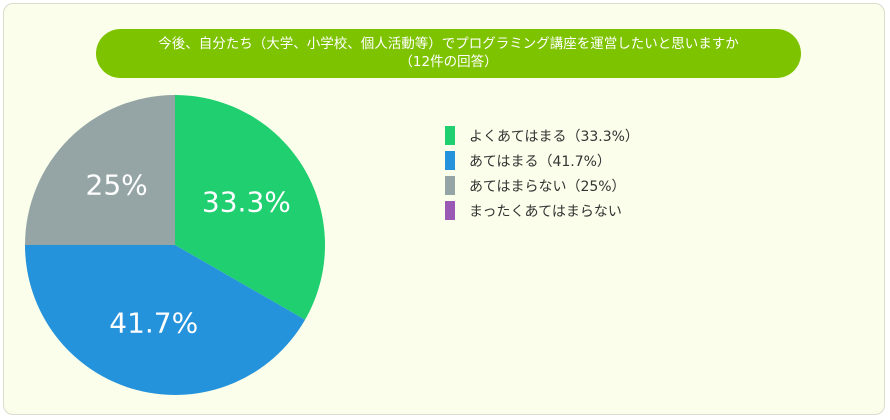 This screenshot has height=420, width=890. Describe the element at coordinates (117, 185) in the screenshot. I see `slice-data-label-2: 25%` at that location.